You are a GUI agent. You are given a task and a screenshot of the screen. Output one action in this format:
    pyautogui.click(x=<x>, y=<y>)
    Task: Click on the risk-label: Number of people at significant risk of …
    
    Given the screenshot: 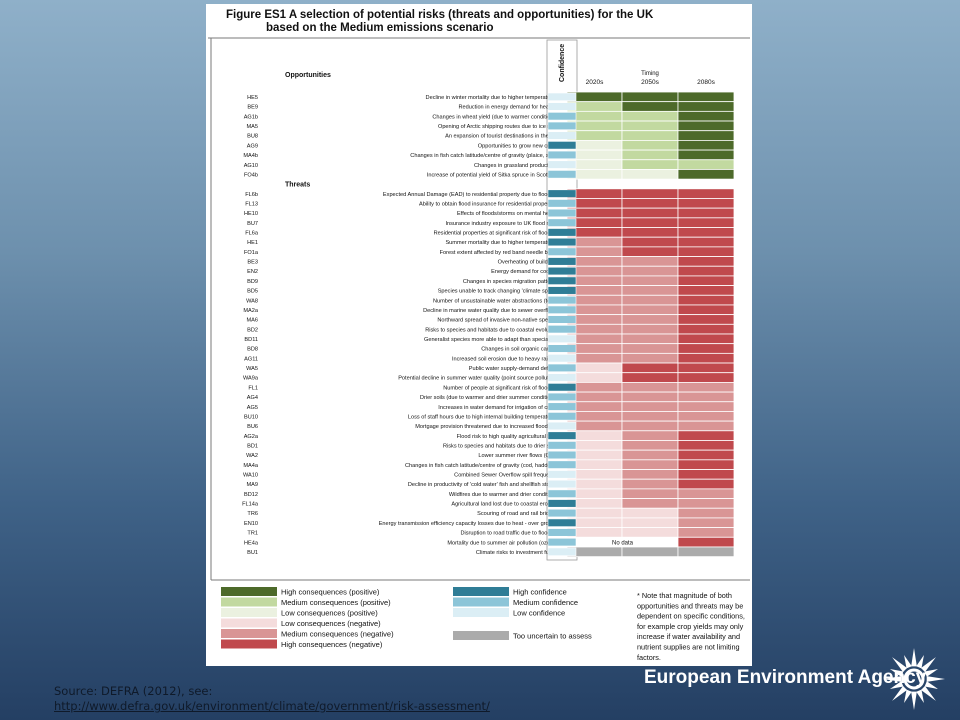 What is the action you would take?
    pyautogui.click(x=500, y=388)
    